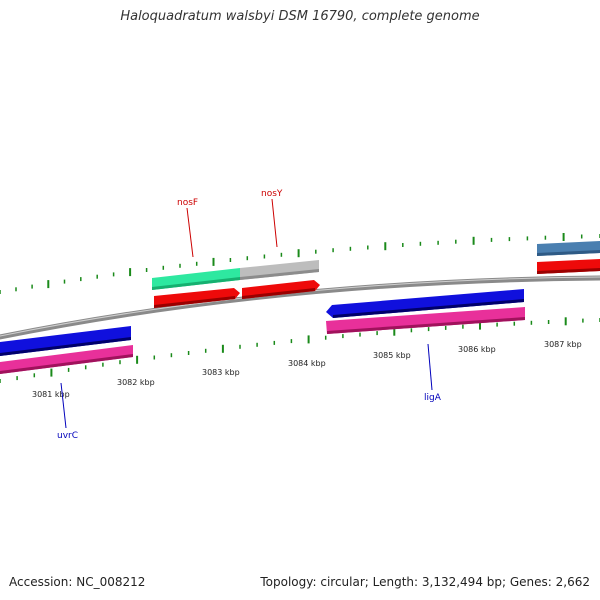 Image resolution: width=600 pixels, height=600 pixels. I want to click on nosF-leader-line, so click(190, 232).